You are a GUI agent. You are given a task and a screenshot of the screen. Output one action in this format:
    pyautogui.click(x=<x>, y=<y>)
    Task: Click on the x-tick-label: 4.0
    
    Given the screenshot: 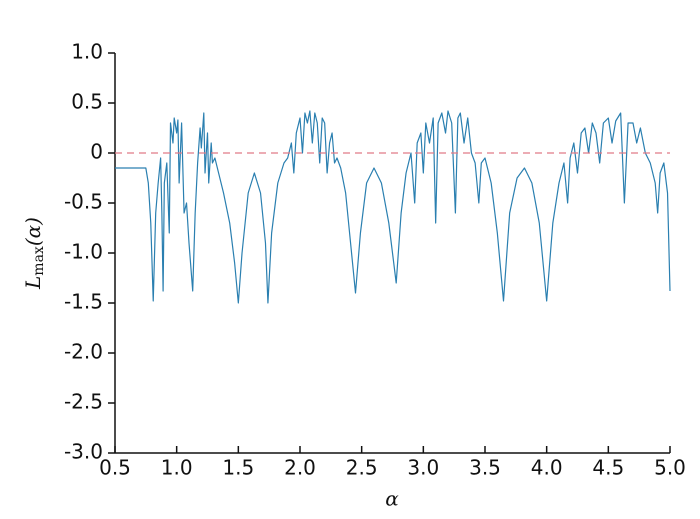 What is the action you would take?
    pyautogui.click(x=547, y=468)
    